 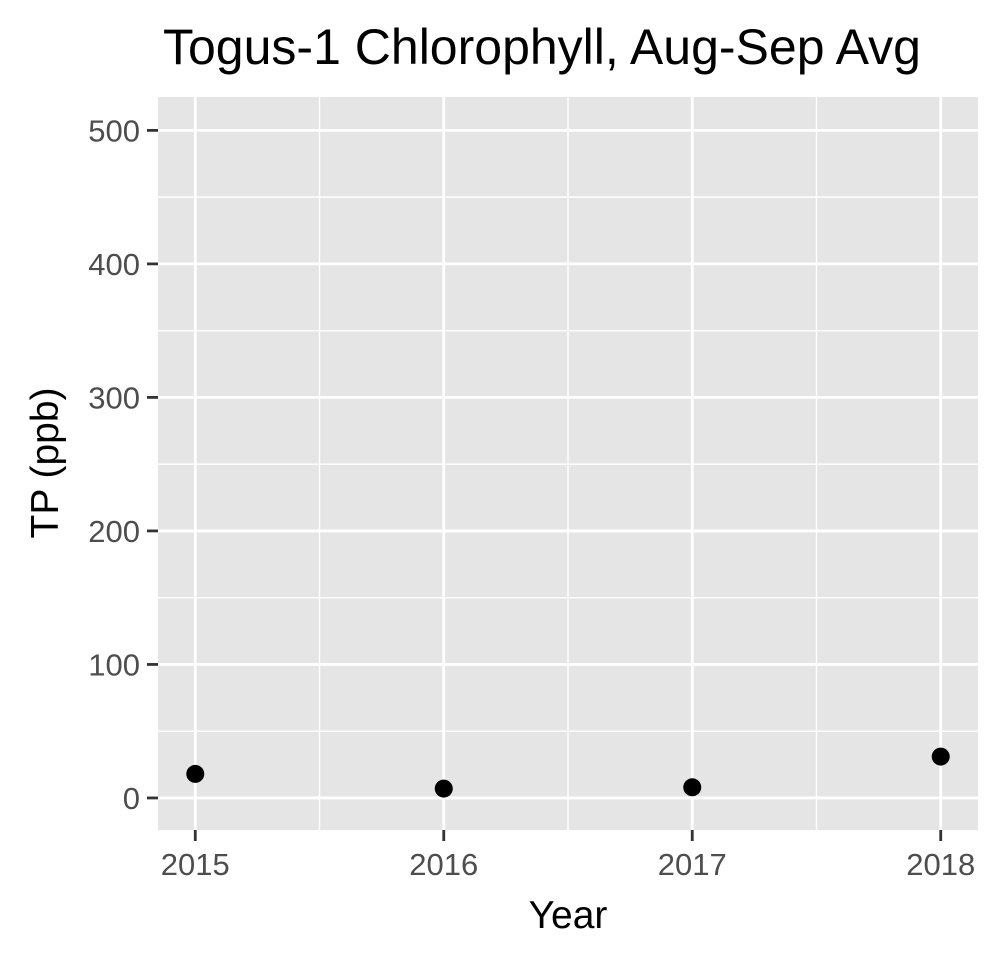 I want to click on y-tick-label: 200, so click(x=114, y=531).